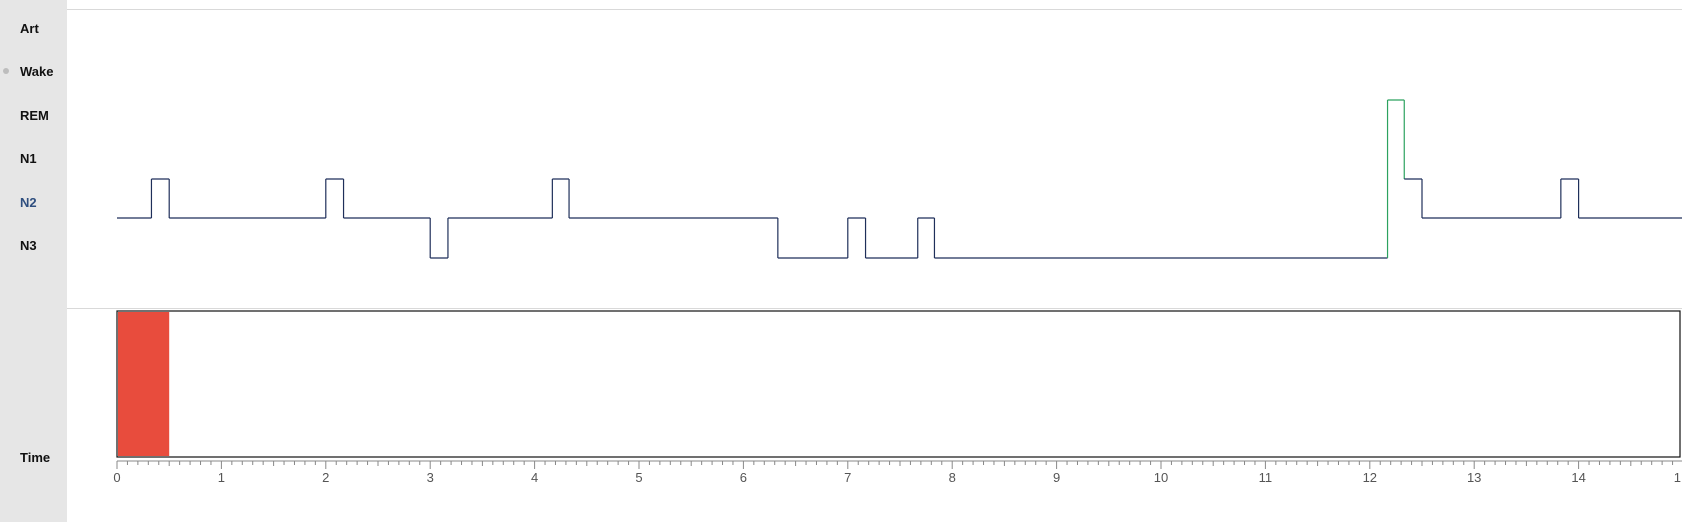  I want to click on tick-label: 14, so click(1578, 477).